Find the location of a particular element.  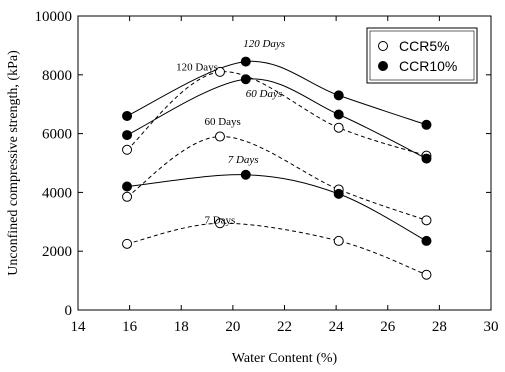

legend-box is located at coordinates (422, 55).